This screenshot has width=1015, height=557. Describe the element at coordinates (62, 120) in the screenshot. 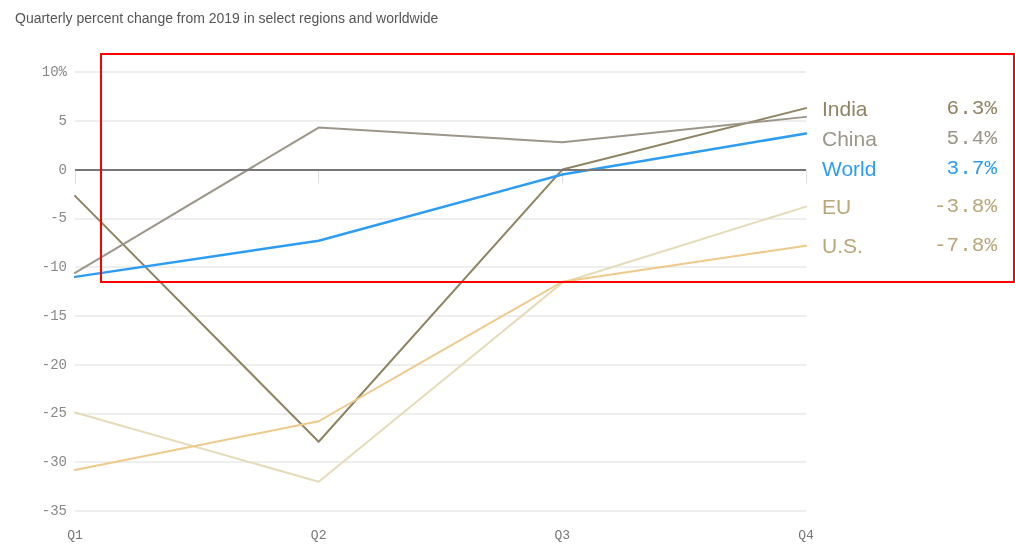

I see `y-tick-label: 5` at that location.